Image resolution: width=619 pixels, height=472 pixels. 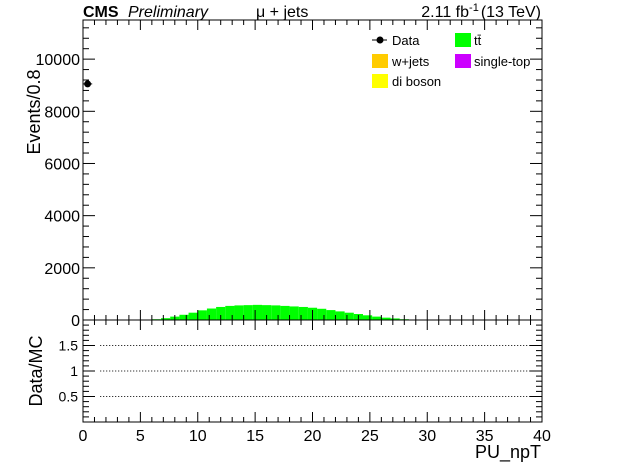 I want to click on x-tick-label: 5, so click(x=140, y=436).